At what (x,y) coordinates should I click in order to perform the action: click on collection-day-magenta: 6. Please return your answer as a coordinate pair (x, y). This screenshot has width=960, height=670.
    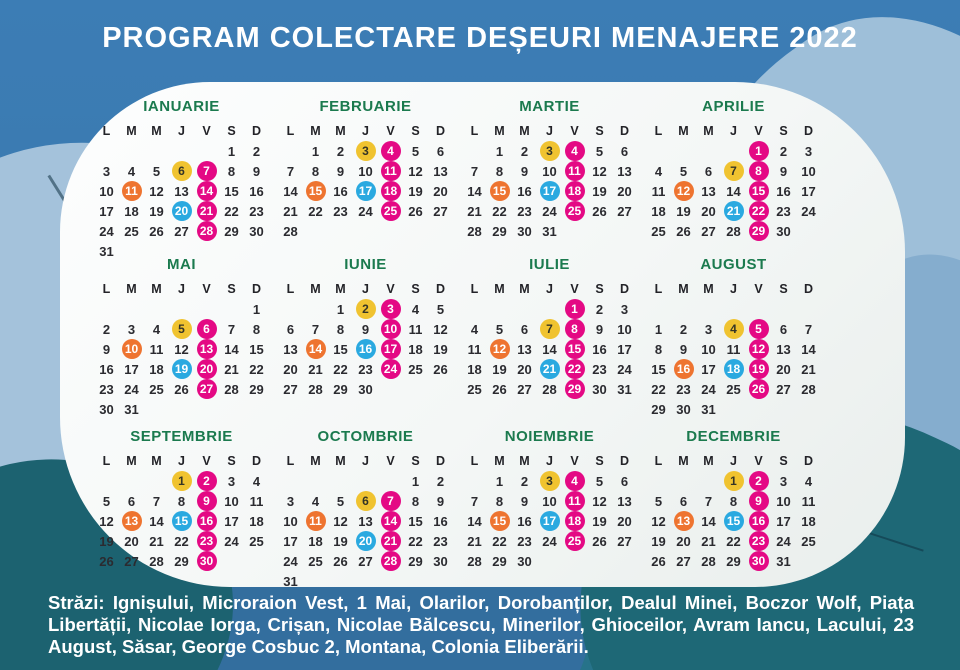
    Looking at the image, I should click on (206, 329).